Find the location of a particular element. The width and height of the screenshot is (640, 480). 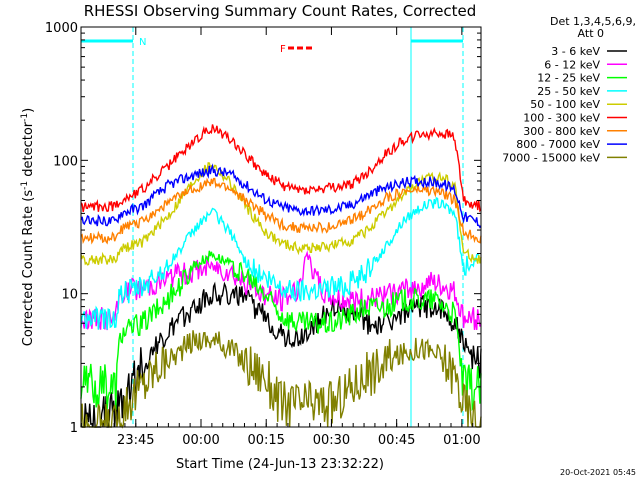

y-axis-label-sup1: -1 is located at coordinates (25, 185).